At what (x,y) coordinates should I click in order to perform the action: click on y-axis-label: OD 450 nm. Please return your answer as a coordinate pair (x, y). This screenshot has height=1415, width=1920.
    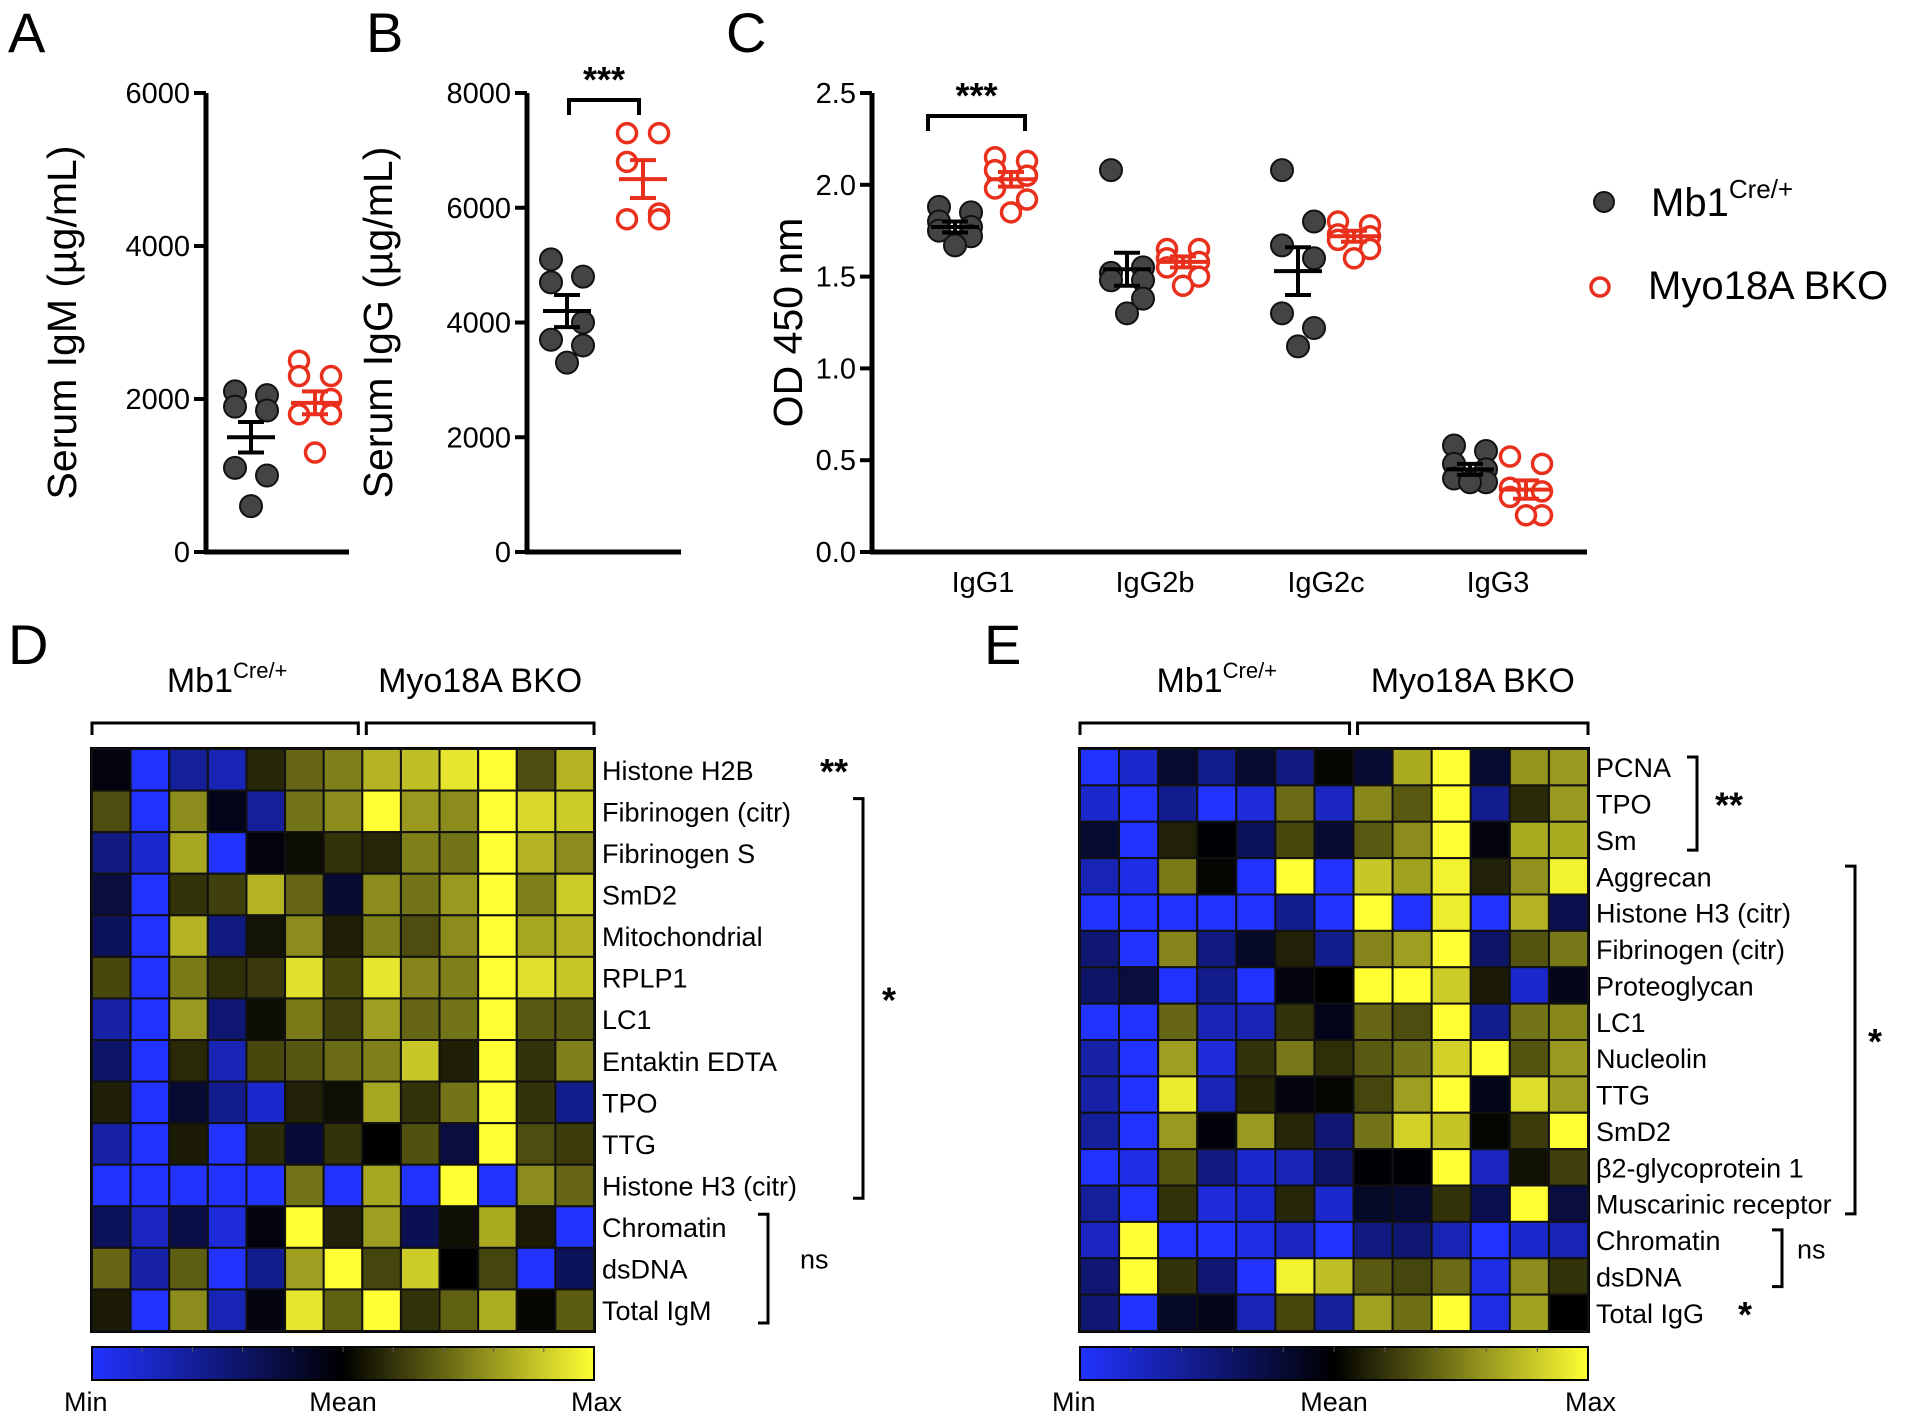
    Looking at the image, I should click on (788, 323).